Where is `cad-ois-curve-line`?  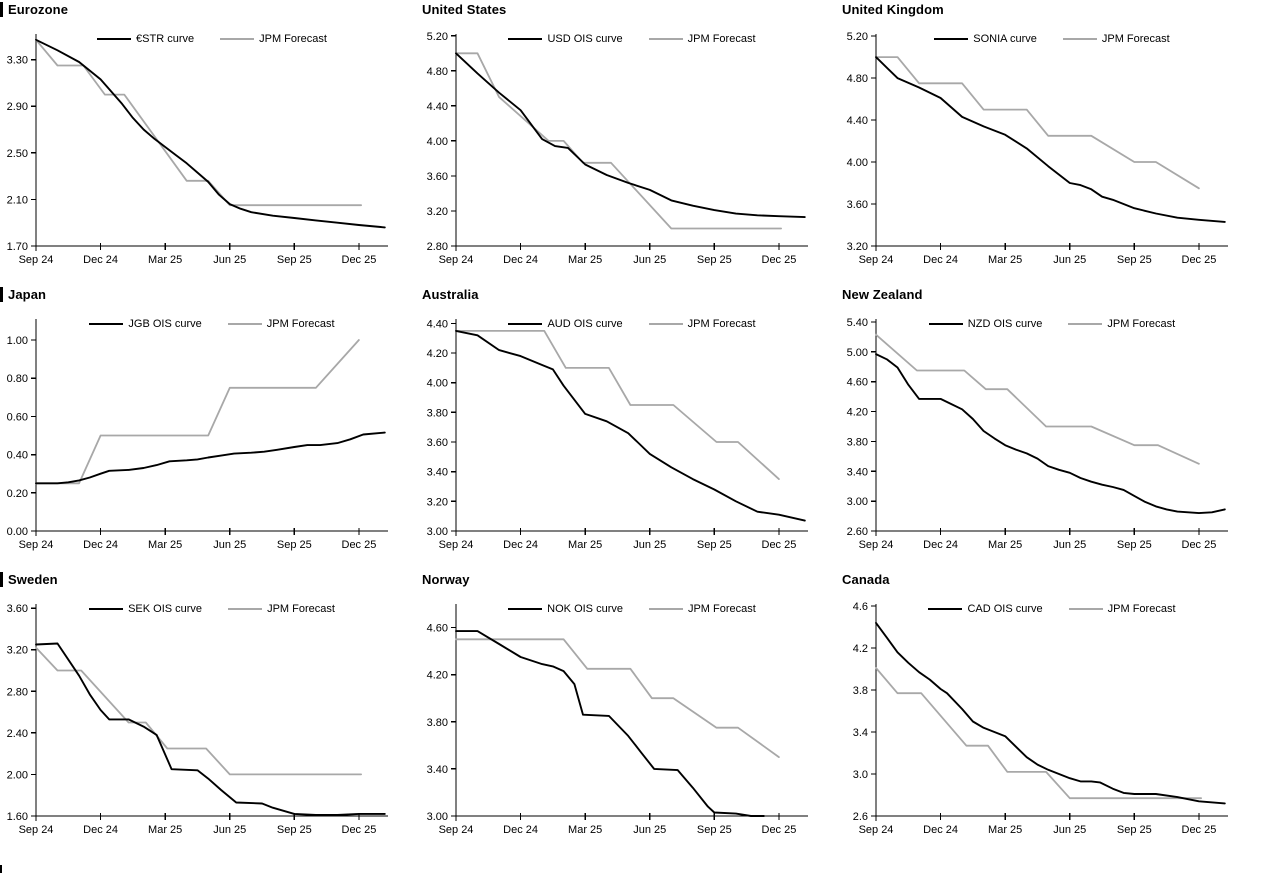
cad-ois-curve-line is located at coordinates (1050, 713).